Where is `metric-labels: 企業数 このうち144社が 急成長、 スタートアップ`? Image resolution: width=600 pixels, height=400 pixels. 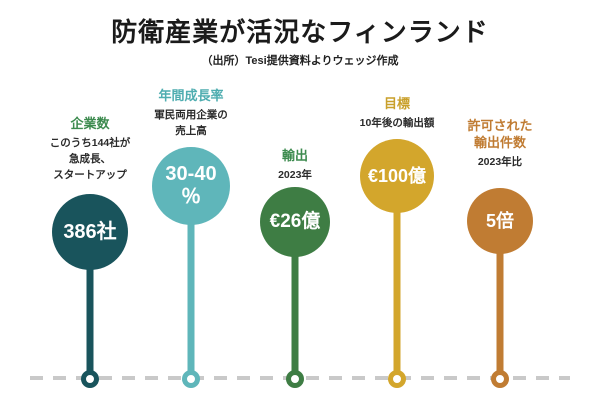 metric-labels: 企業数 このうち144社が 急成長、 スタートアップ is located at coordinates (90, 150).